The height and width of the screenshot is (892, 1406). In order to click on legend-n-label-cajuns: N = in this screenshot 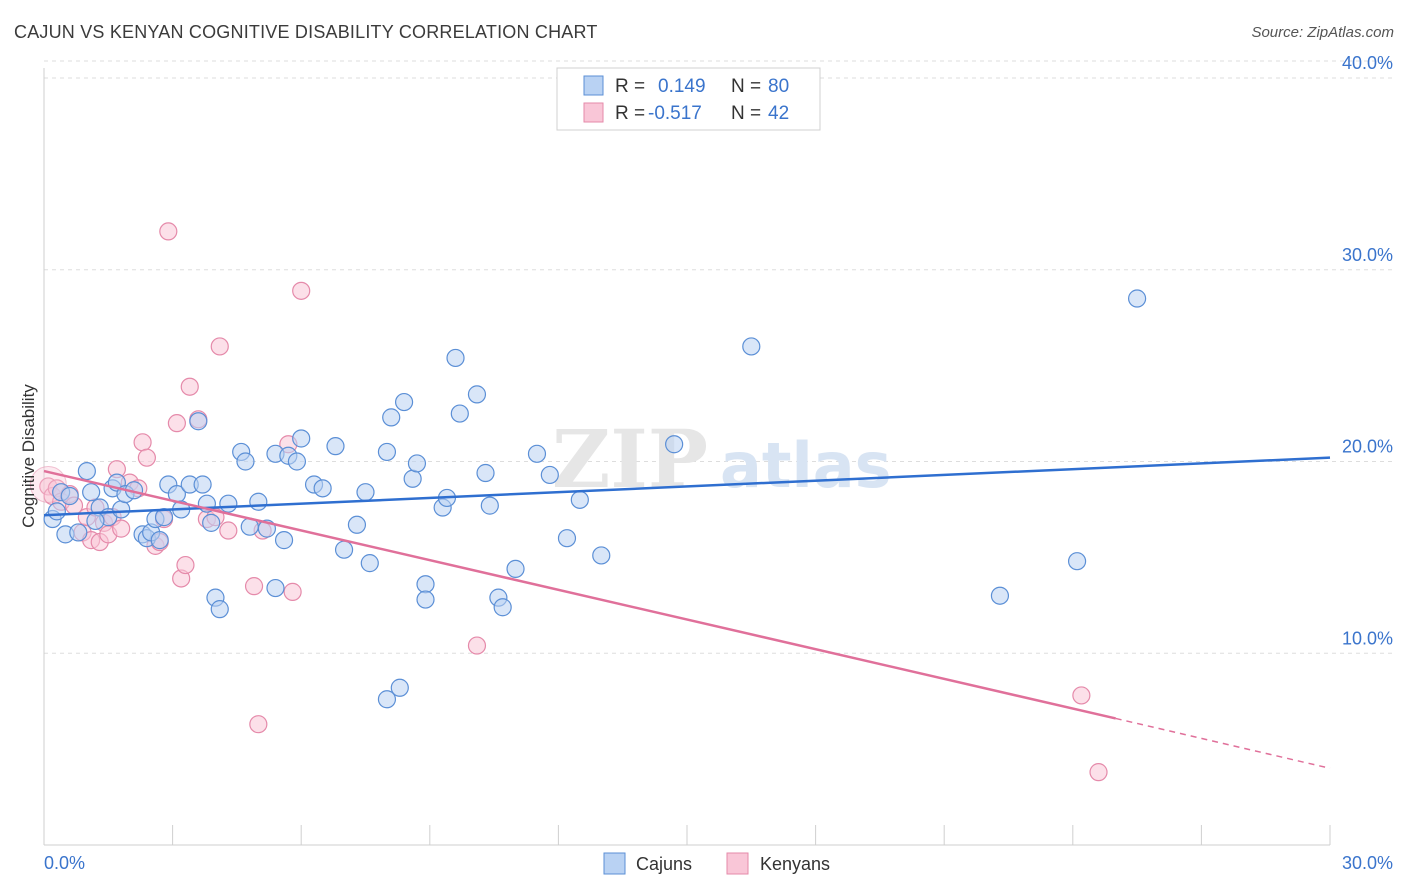, I will do `click(746, 86)`.